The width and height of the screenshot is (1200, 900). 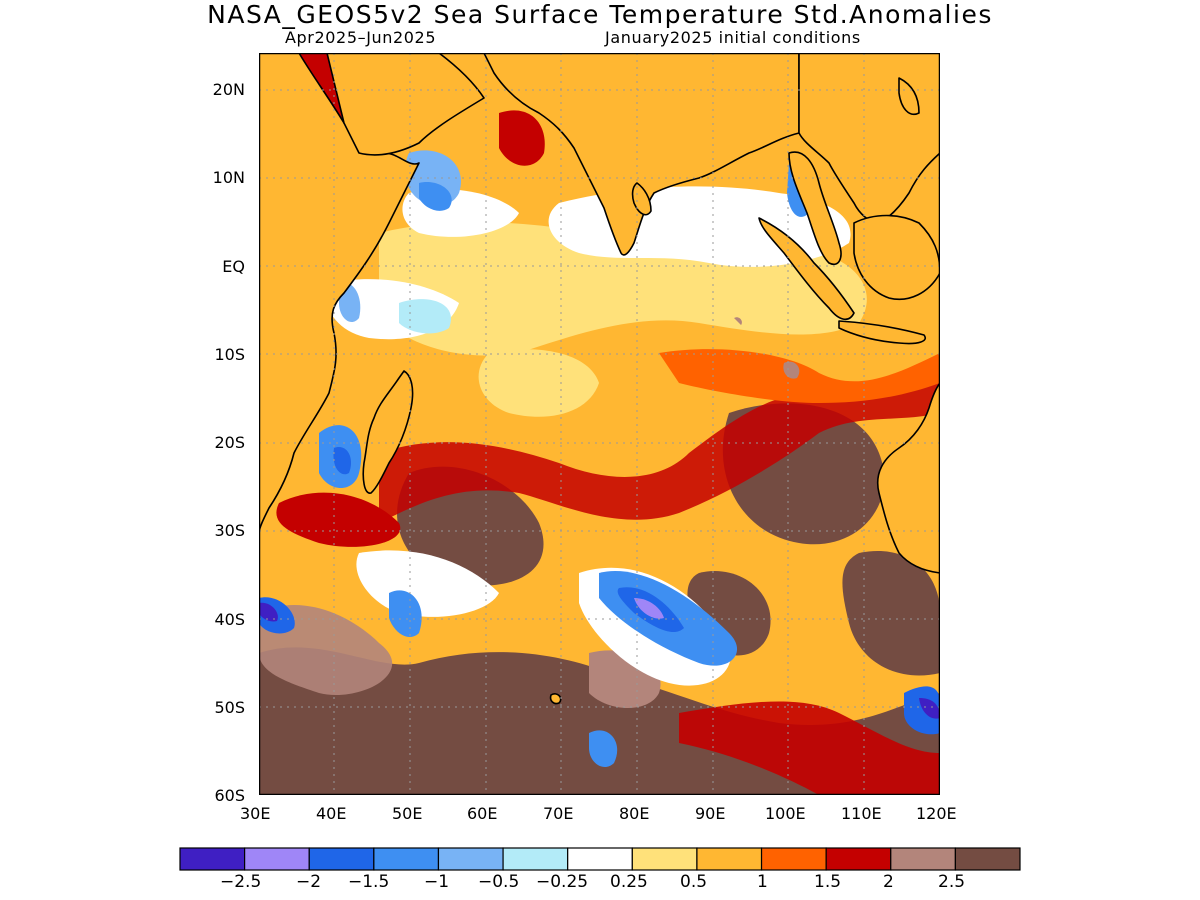 What do you see at coordinates (694, 882) in the screenshot?
I see `colorbar-label: 0.5` at bounding box center [694, 882].